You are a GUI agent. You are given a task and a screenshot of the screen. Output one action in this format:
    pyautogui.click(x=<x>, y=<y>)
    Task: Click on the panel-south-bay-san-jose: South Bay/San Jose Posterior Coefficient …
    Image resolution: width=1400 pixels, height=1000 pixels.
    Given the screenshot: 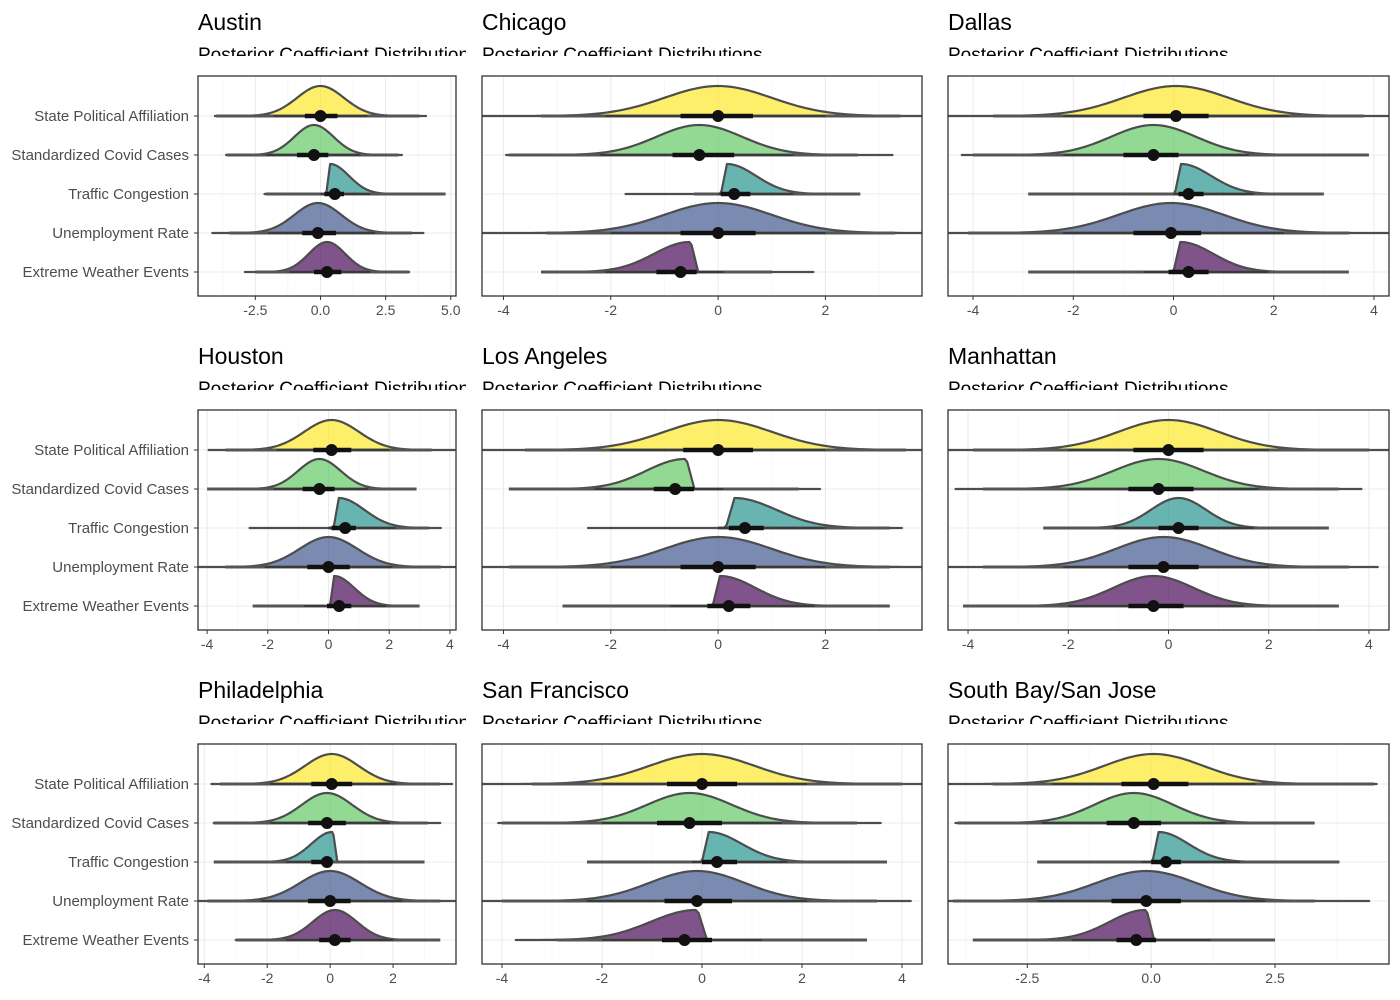 What is the action you would take?
    pyautogui.click(x=1168, y=831)
    